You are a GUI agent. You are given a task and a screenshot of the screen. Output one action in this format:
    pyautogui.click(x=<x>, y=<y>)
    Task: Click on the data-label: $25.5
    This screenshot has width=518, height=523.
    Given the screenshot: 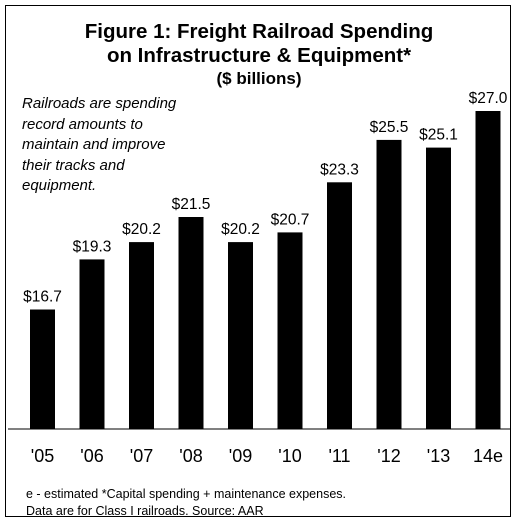 What is the action you would take?
    pyautogui.click(x=389, y=127)
    